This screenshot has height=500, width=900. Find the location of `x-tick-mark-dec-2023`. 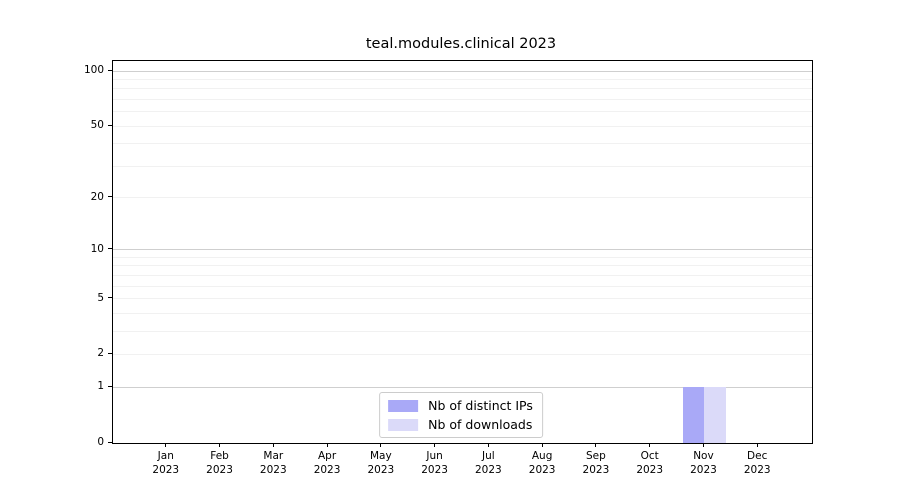

x-tick-mark-dec-2023 is located at coordinates (757, 445).